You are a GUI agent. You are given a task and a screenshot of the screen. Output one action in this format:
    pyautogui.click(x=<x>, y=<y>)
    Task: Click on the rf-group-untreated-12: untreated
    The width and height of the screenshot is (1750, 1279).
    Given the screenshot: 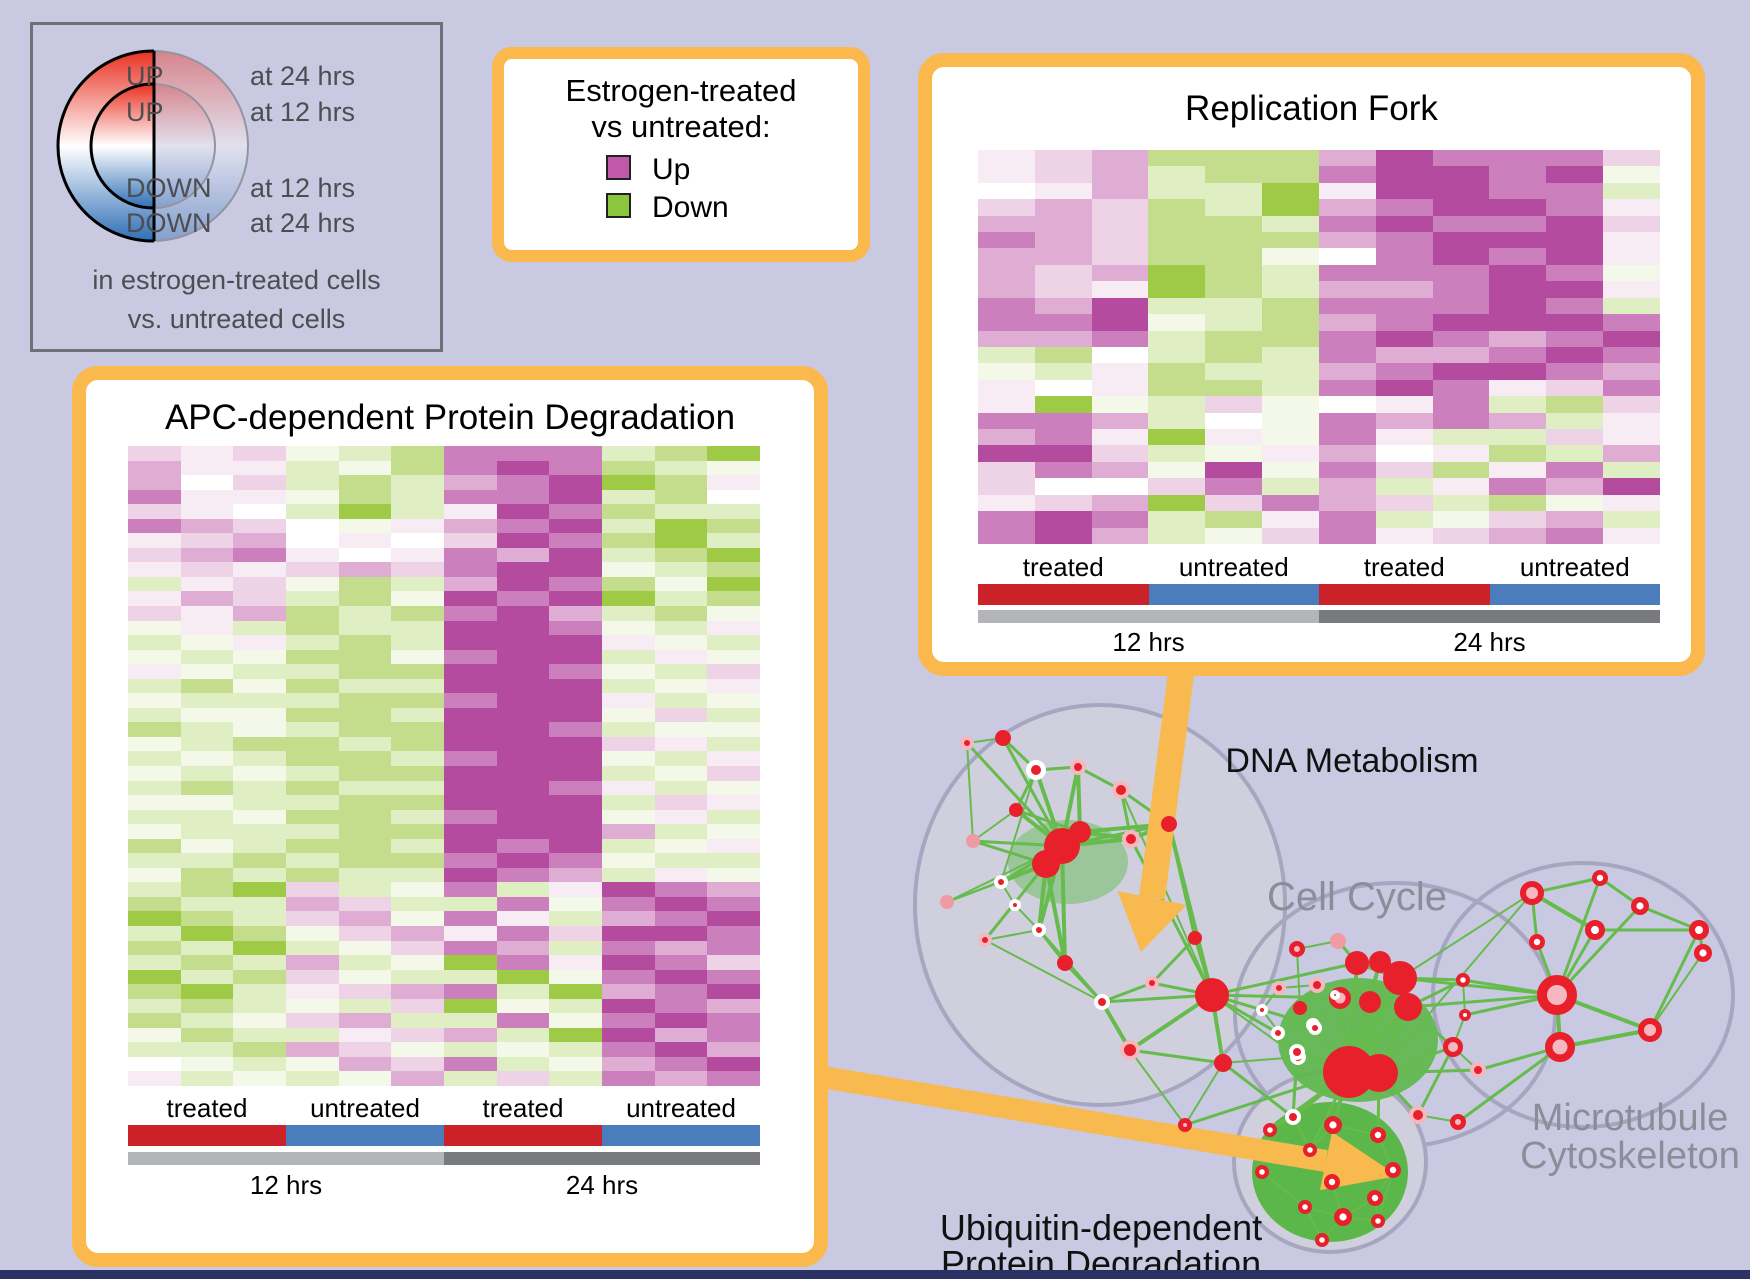 What is the action you would take?
    pyautogui.click(x=1233, y=567)
    